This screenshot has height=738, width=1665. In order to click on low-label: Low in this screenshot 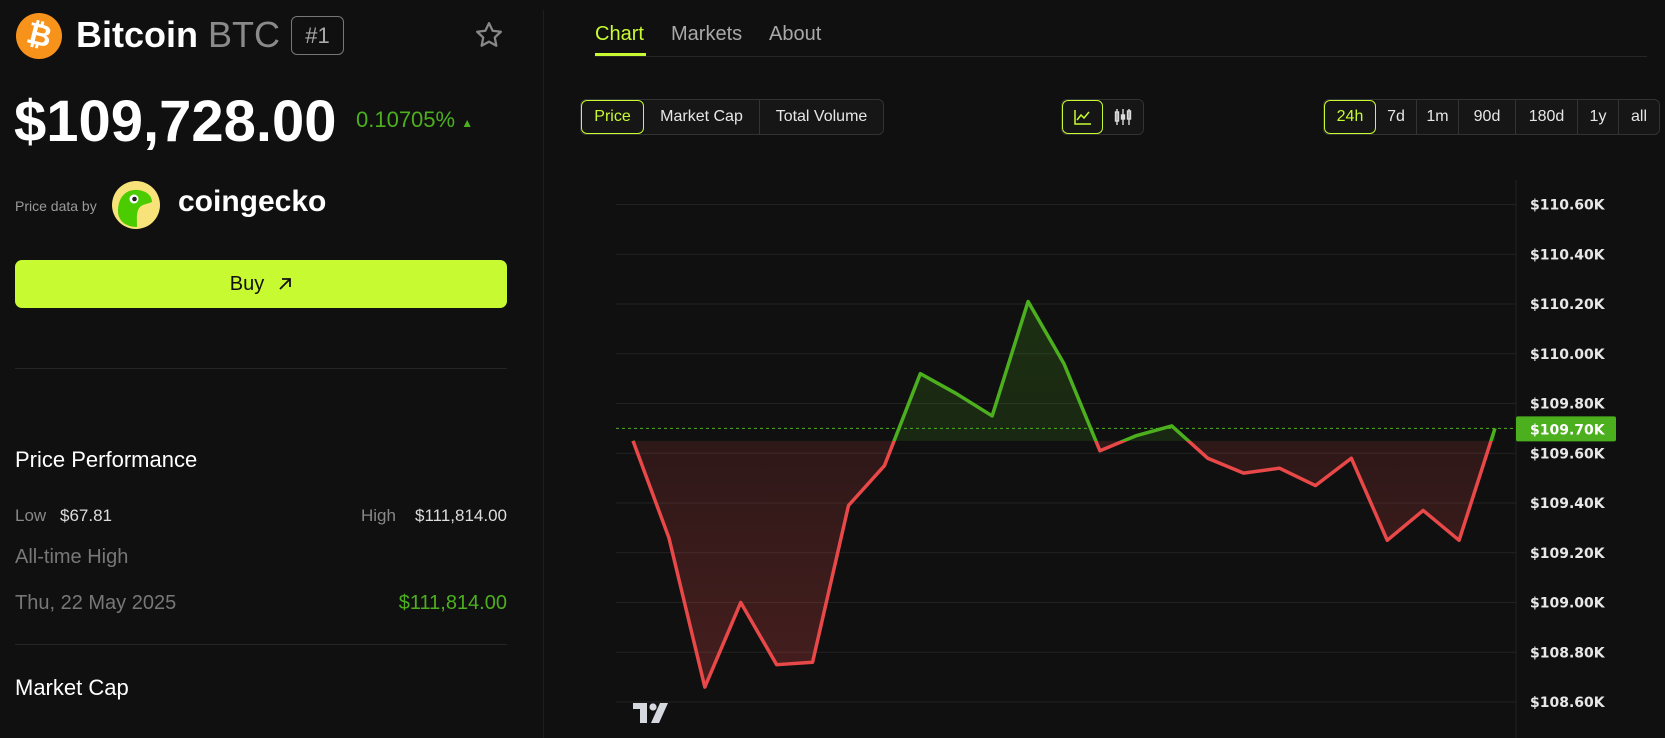, I will do `click(31, 515)`.